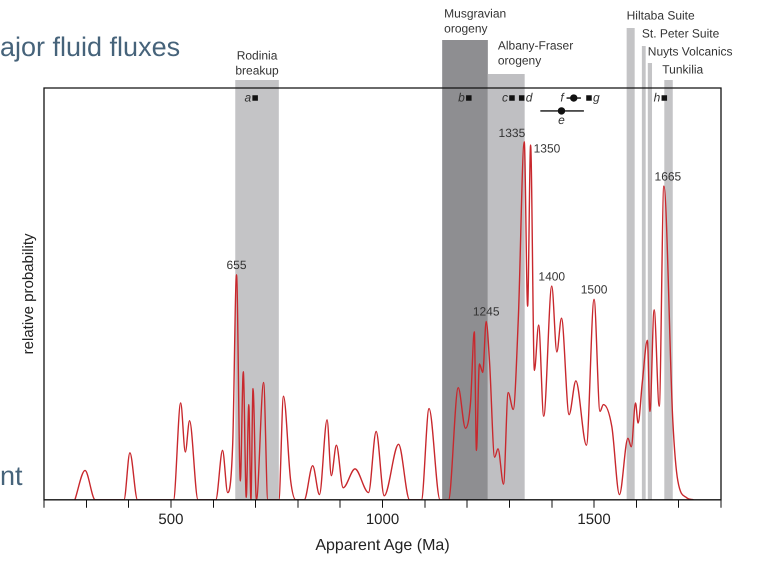 The image size is (769, 577). Describe the element at coordinates (661, 15) in the screenshot. I see `band-label: Hiltaba Suite` at that location.